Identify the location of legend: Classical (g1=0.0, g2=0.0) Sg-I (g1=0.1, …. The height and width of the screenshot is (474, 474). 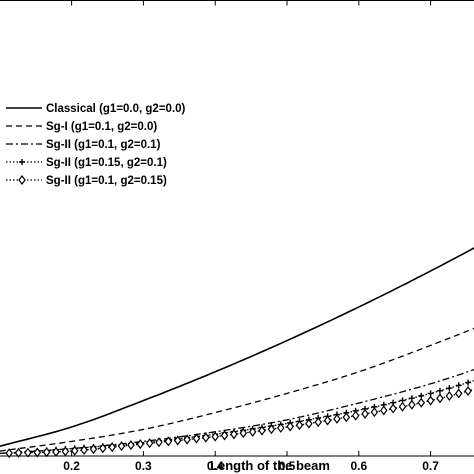
(96, 145).